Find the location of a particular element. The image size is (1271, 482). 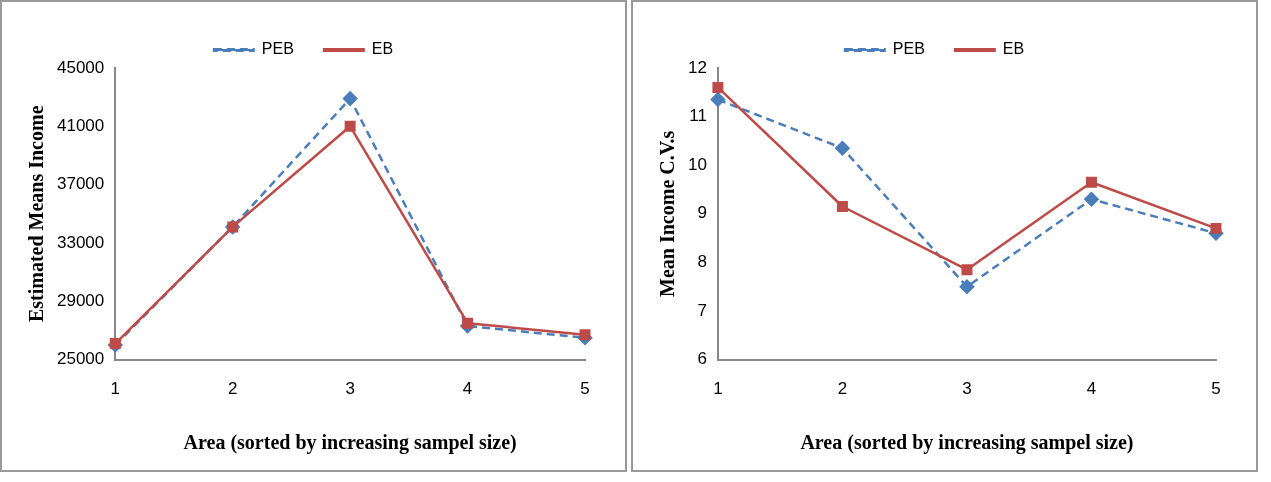

y-tick-label: 10 is located at coordinates (697, 164).